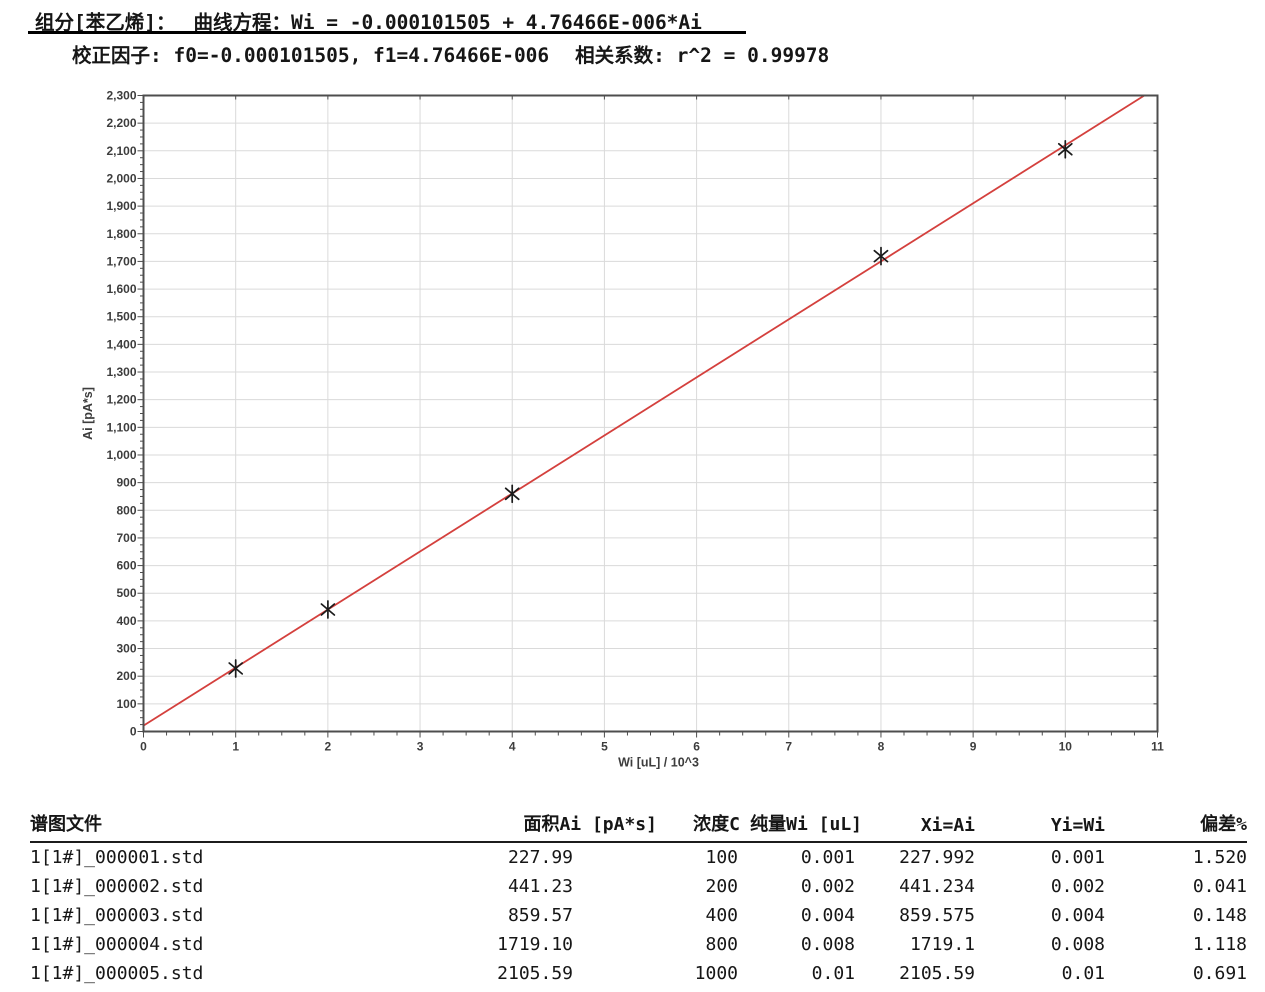 The image size is (1265, 992). Describe the element at coordinates (121, 178) in the screenshot. I see `y-tick-label: 2,000` at that location.